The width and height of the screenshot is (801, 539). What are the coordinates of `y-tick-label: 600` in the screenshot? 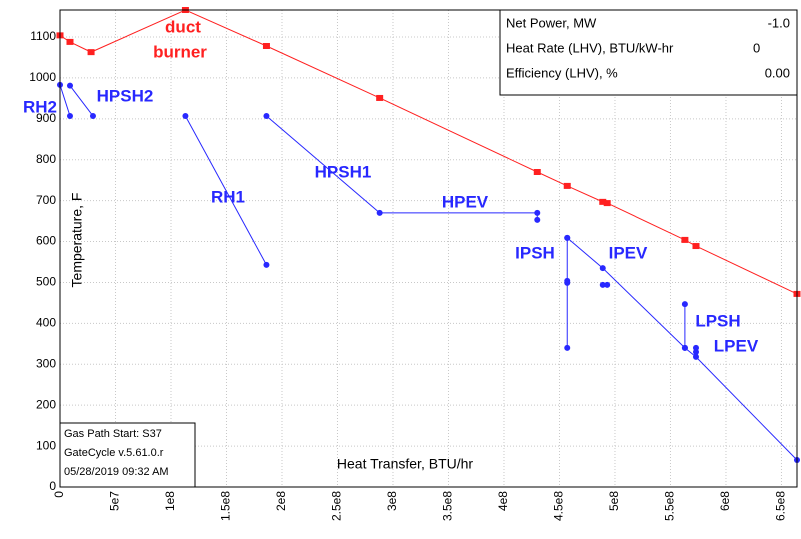 It's located at (46, 241).